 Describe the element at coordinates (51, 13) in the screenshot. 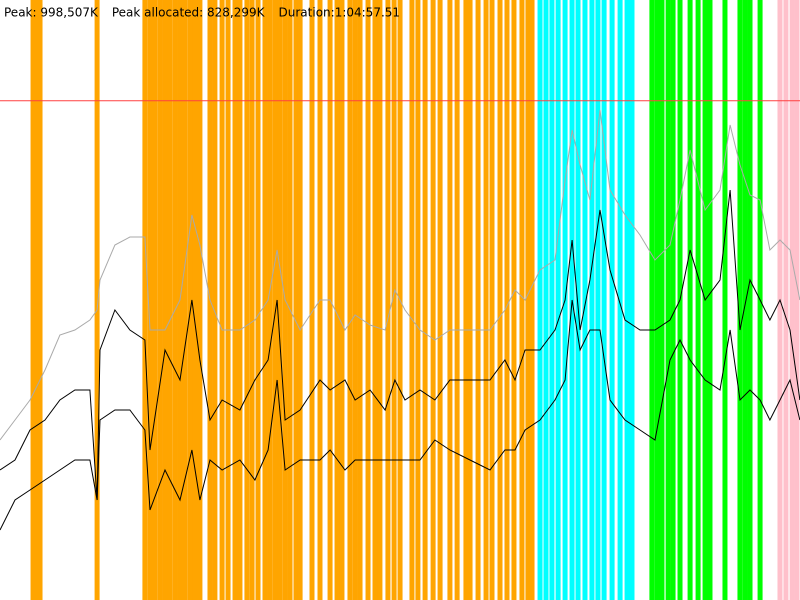

I see `header-text: Peak: 998,507K` at that location.